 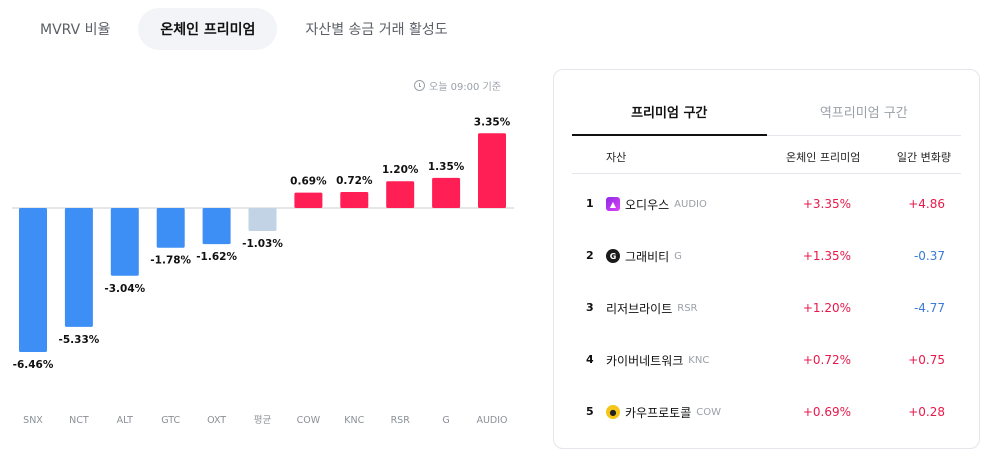 What do you see at coordinates (354, 181) in the screenshot?
I see `bar-value-label: 0.72%` at bounding box center [354, 181].